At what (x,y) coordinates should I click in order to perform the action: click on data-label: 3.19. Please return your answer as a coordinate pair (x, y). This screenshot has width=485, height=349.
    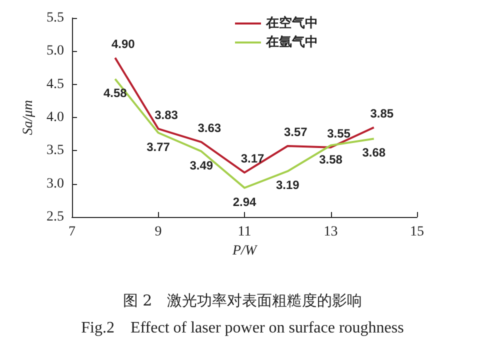
    Looking at the image, I should click on (288, 185).